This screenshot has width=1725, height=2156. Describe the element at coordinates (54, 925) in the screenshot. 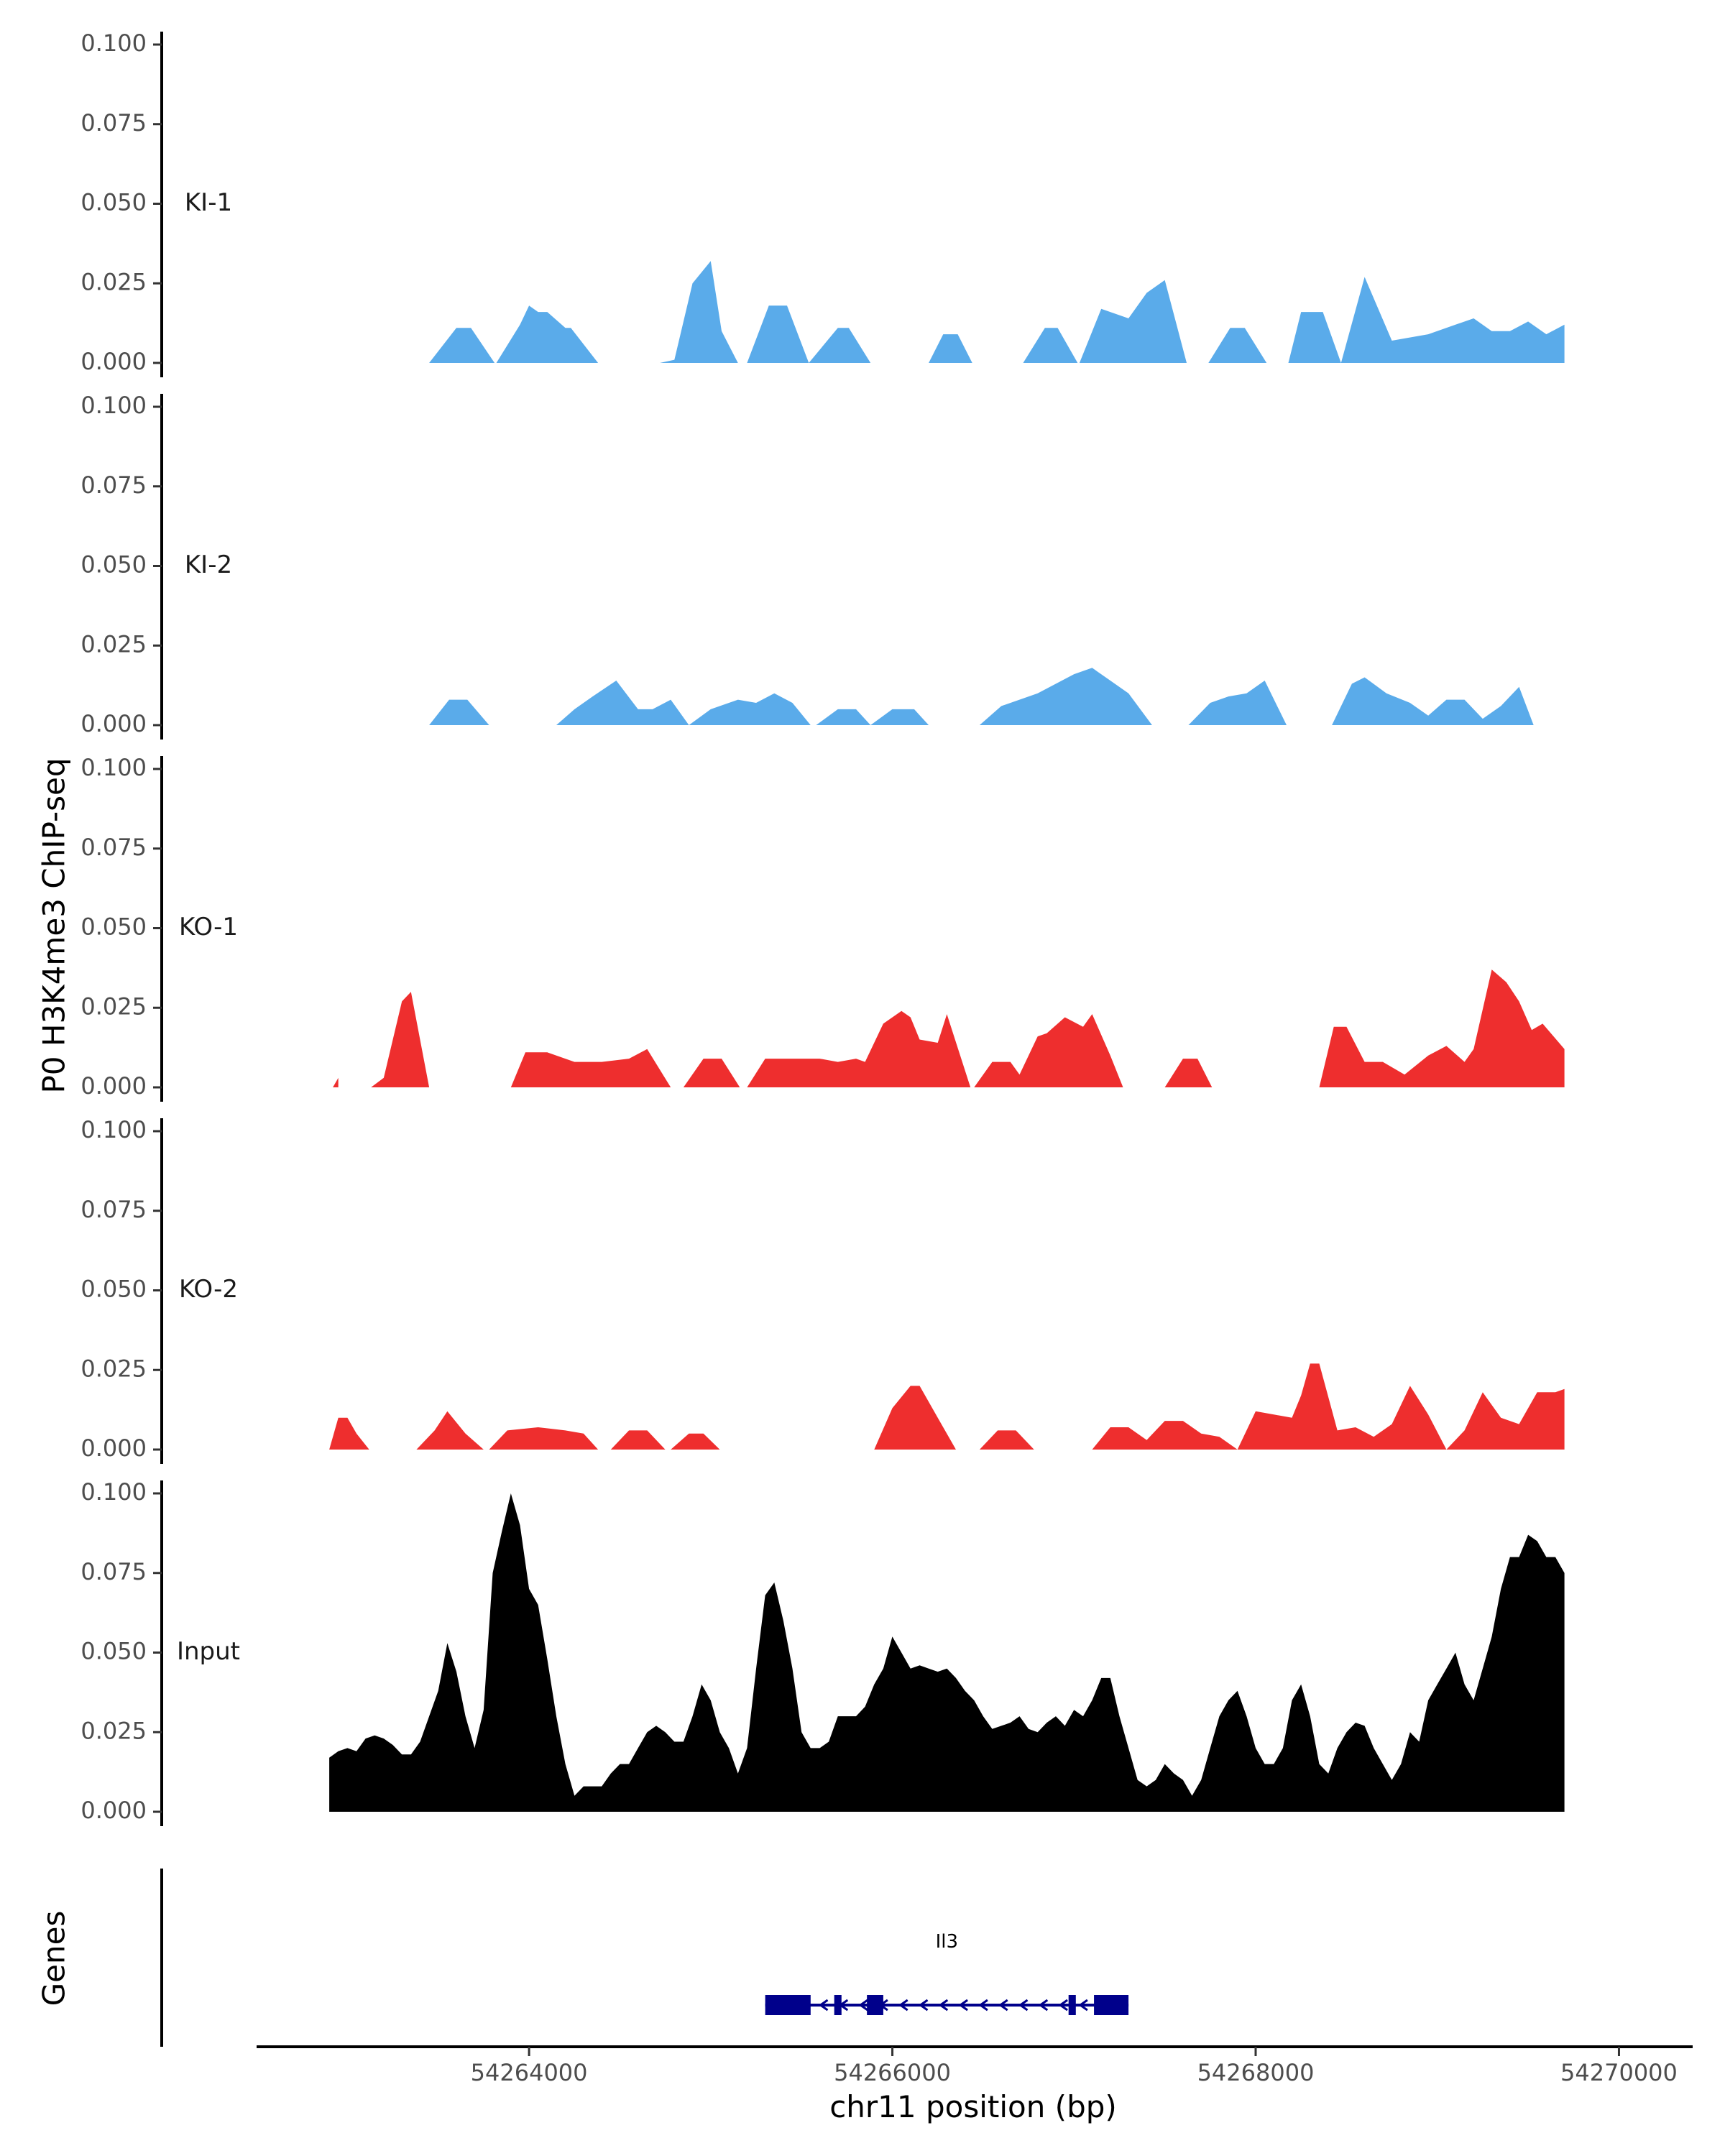

I see `y-axis-title: P0 H3K4me3 ChIP-seq` at that location.